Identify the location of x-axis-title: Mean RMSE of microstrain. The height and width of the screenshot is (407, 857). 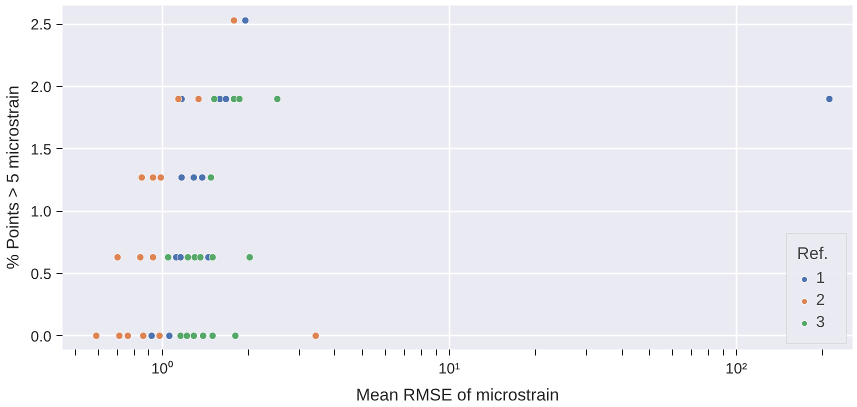
(458, 395).